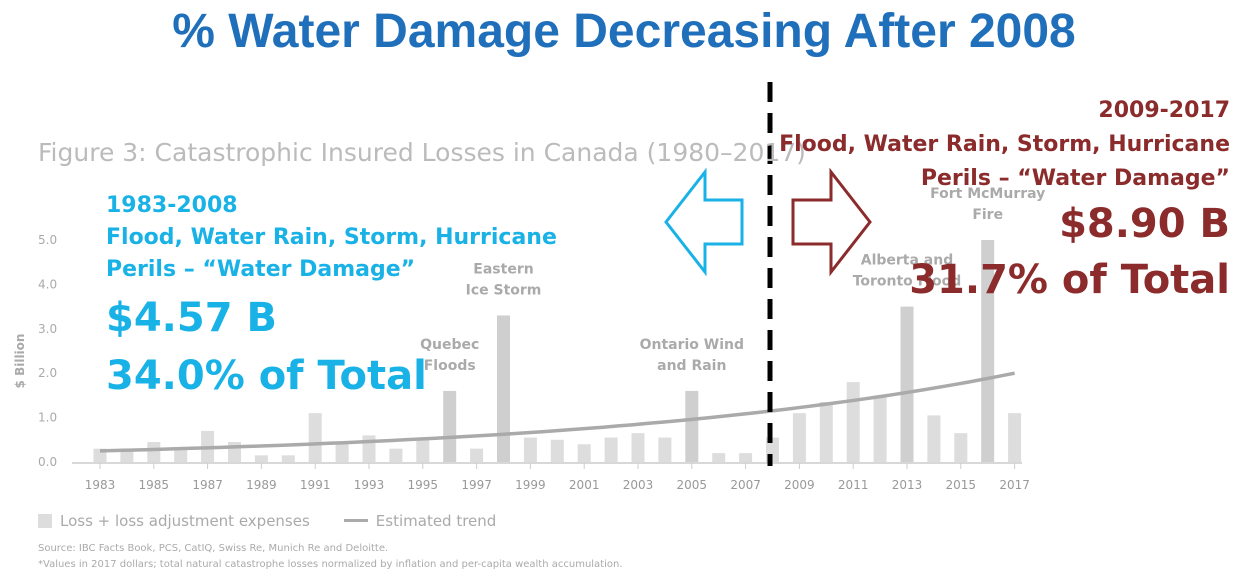  What do you see at coordinates (1164, 110) in the screenshot?
I see `right-period-label: 2009-2017` at bounding box center [1164, 110].